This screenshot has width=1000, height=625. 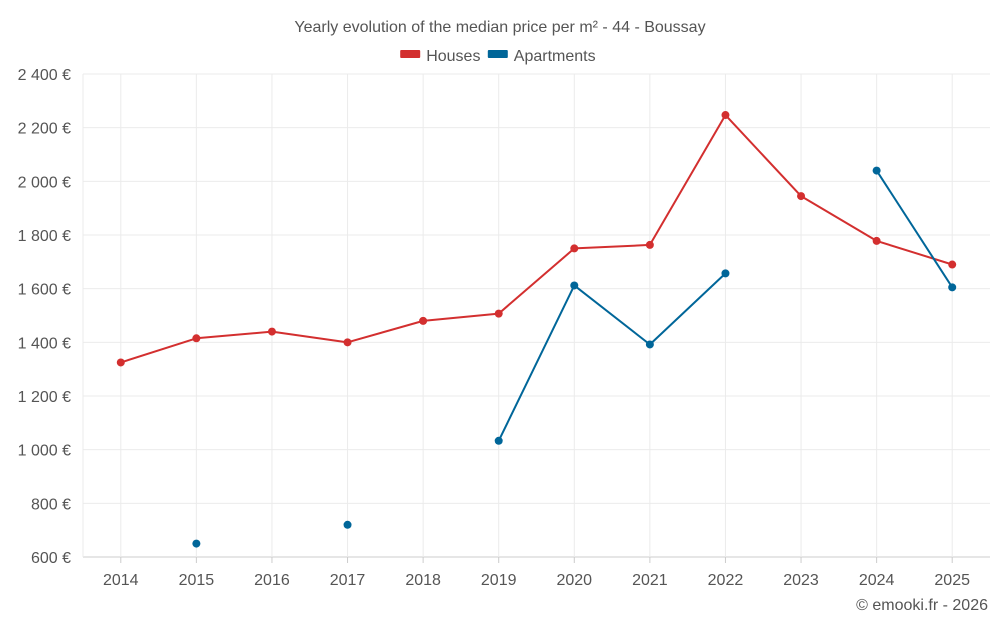 What do you see at coordinates (44, 182) in the screenshot?
I see `y-tick-label: 2 000 €` at bounding box center [44, 182].